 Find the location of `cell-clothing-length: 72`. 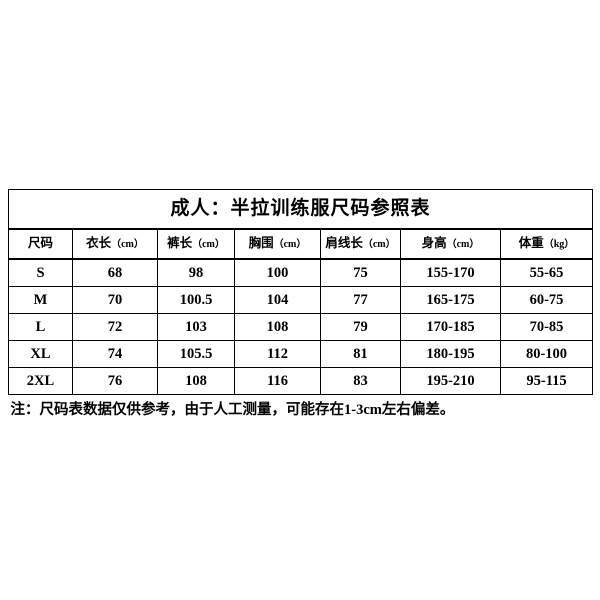

cell-clothing-length: 72 is located at coordinates (115, 327).